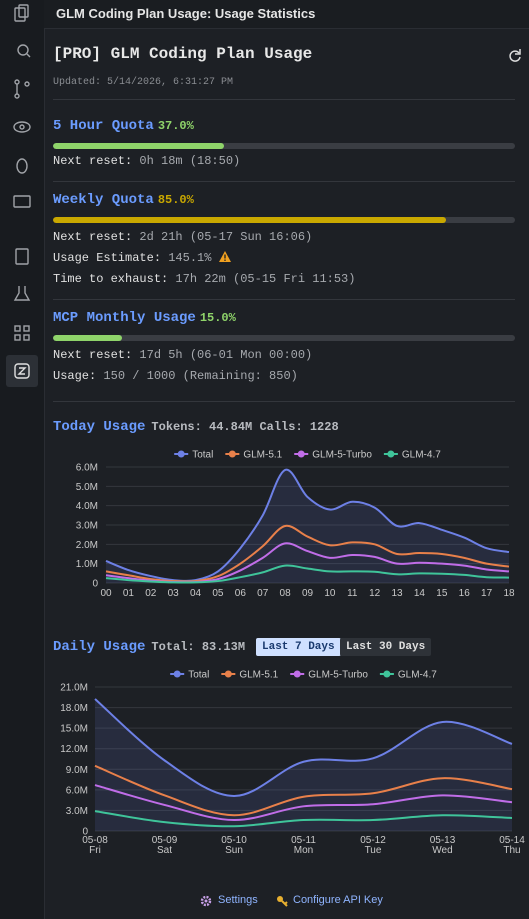  What do you see at coordinates (165, 840) in the screenshot?
I see `x-tick-label: 05-09` at bounding box center [165, 840].